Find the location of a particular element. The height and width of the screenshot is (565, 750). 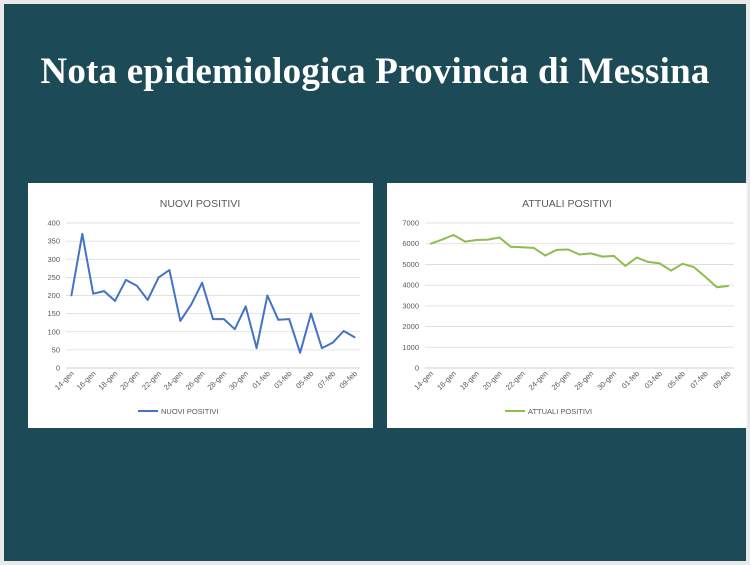

legend-label: NUOVI POSITIVI is located at coordinates (190, 411).